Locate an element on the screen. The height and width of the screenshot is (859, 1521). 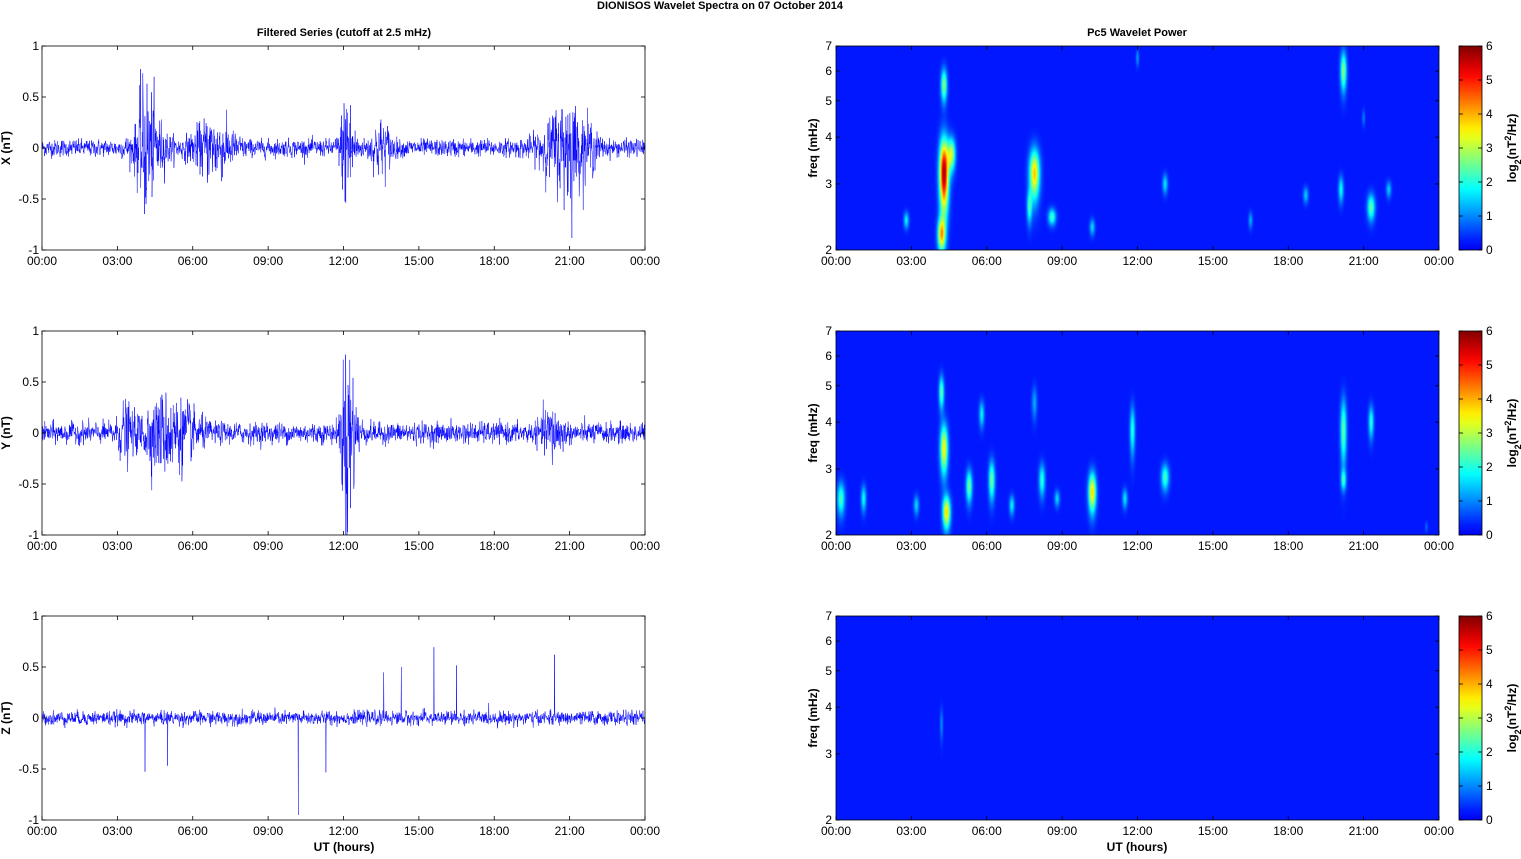
time-series-z-xtick-label: 18:00 is located at coordinates (494, 831).